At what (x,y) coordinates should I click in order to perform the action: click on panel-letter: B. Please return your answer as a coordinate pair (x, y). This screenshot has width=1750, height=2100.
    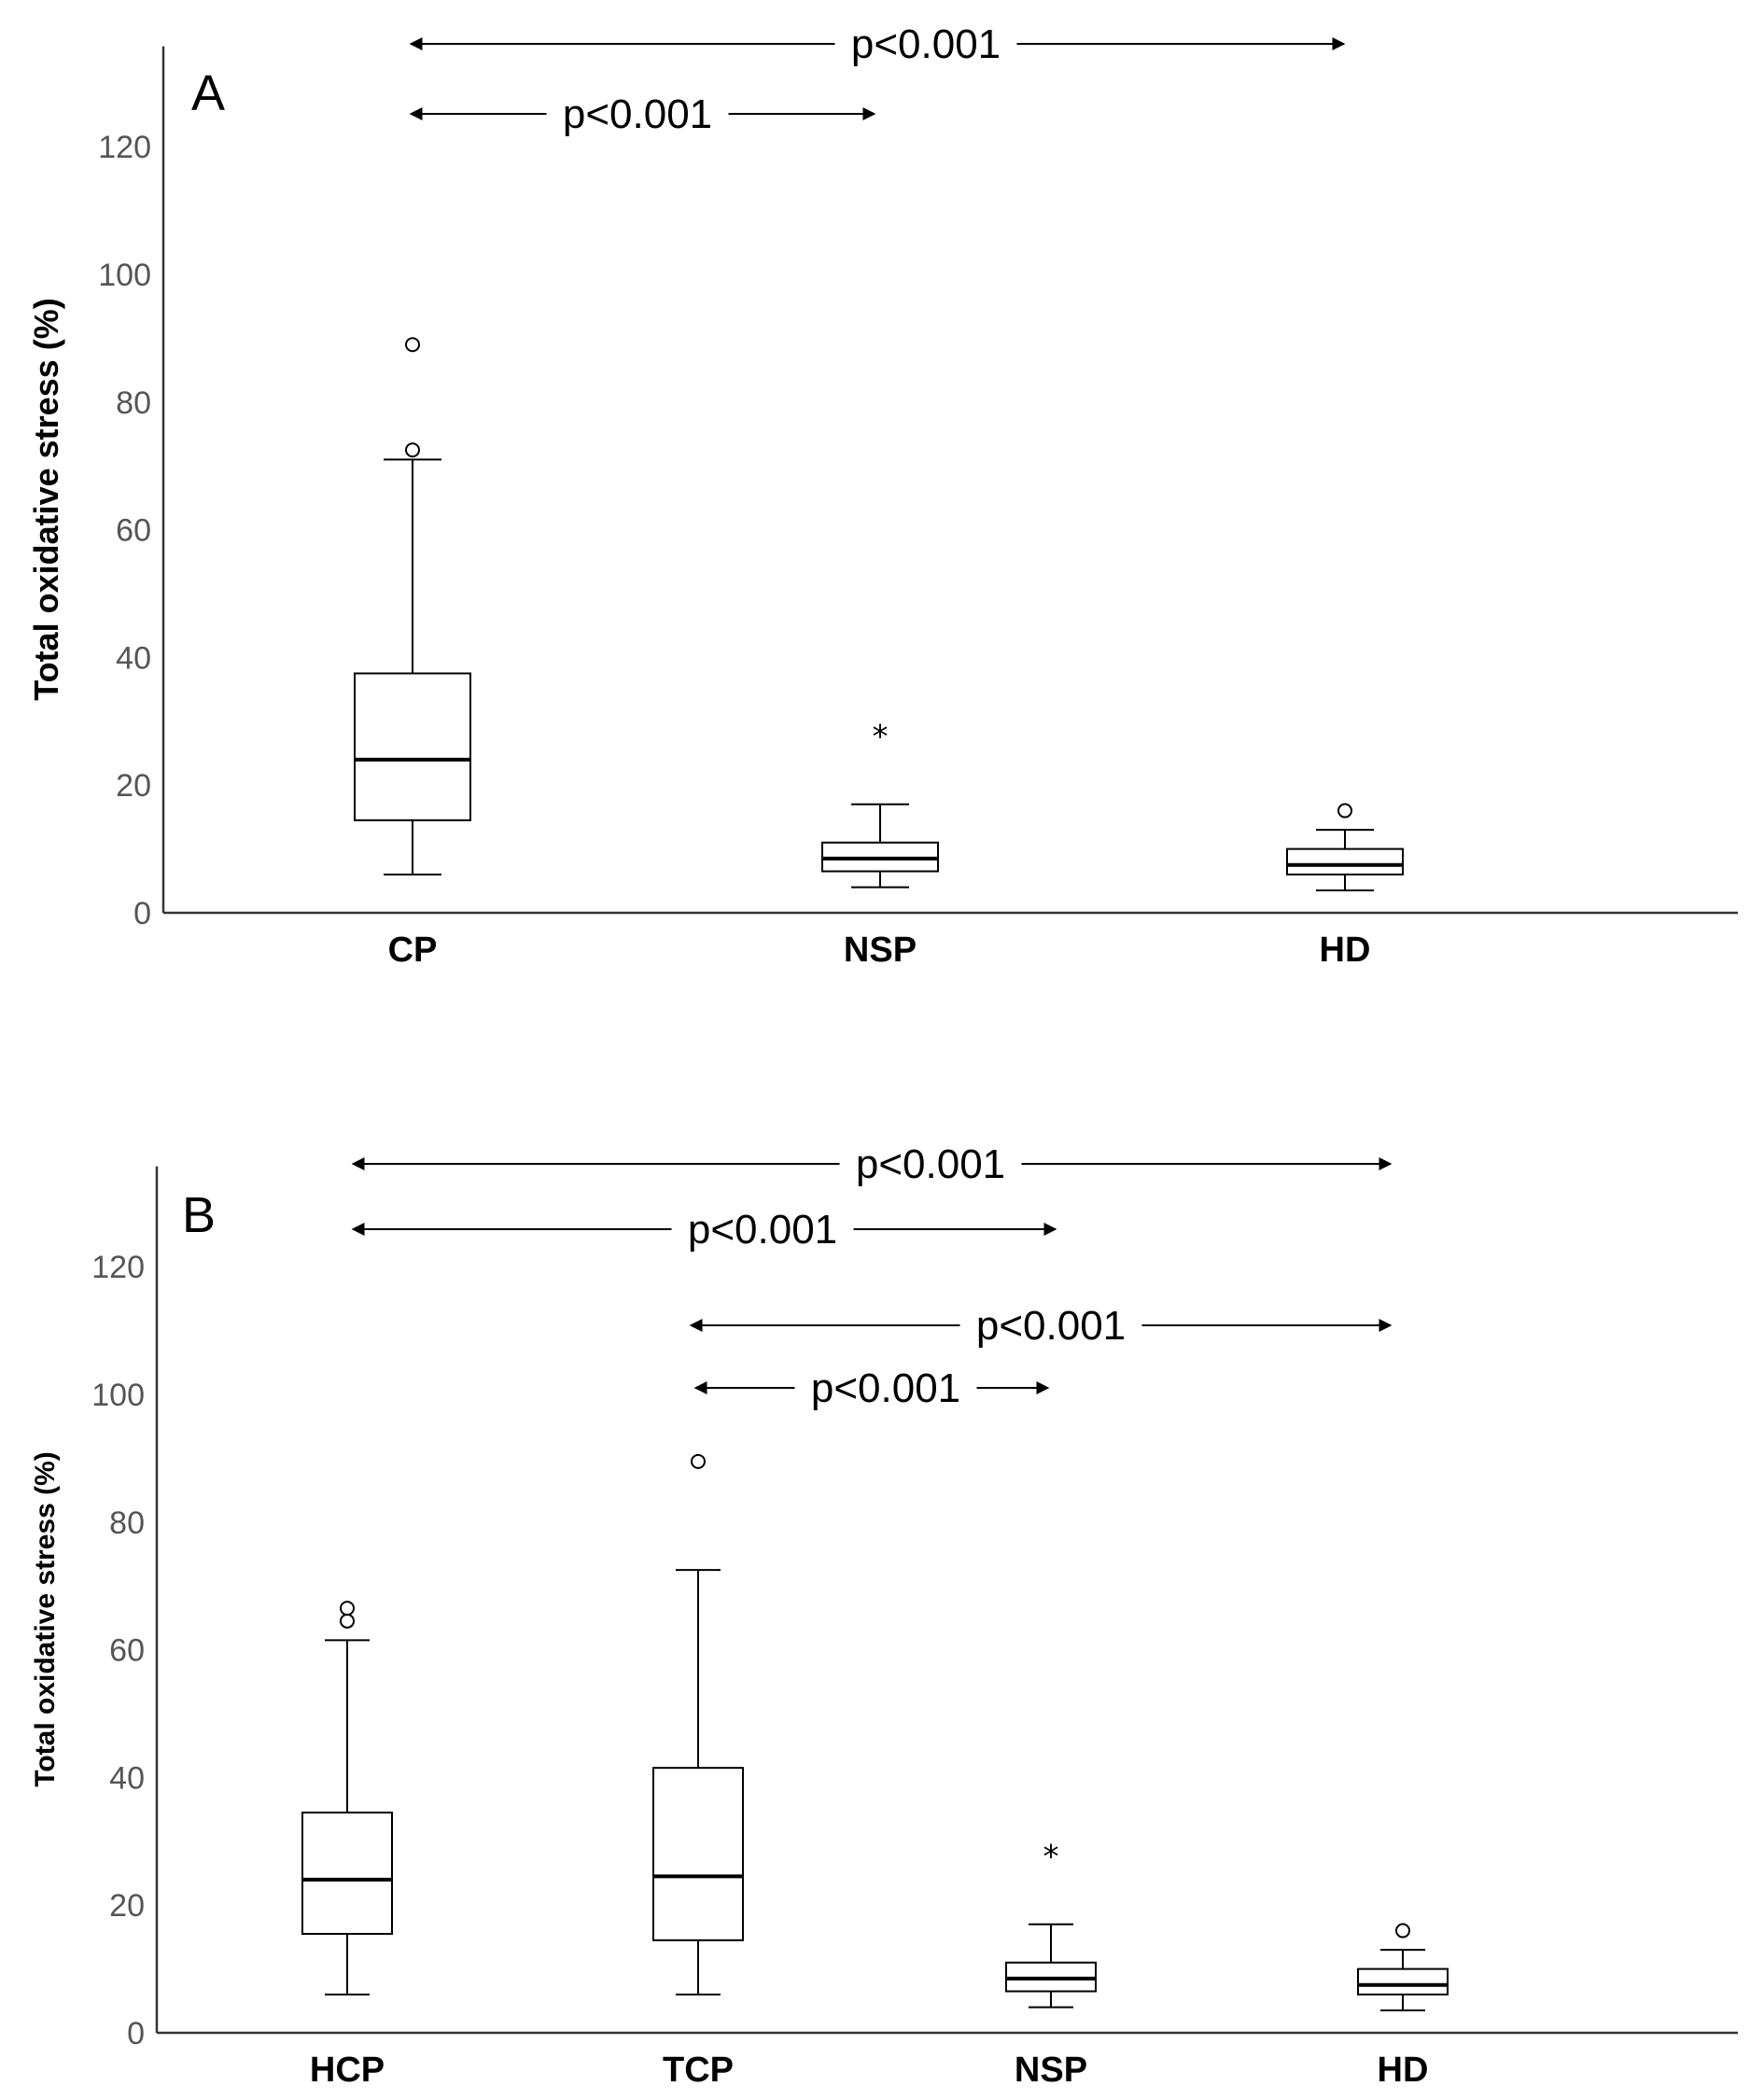
    Looking at the image, I should click on (199, 1215).